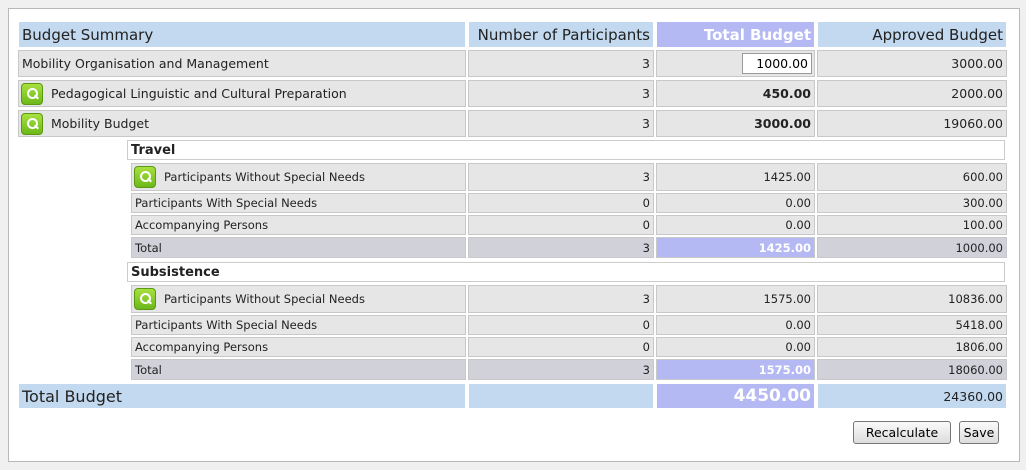 The image size is (1026, 470). What do you see at coordinates (912, 396) in the screenshot?
I see `footer-approved: 24360.00` at bounding box center [912, 396].